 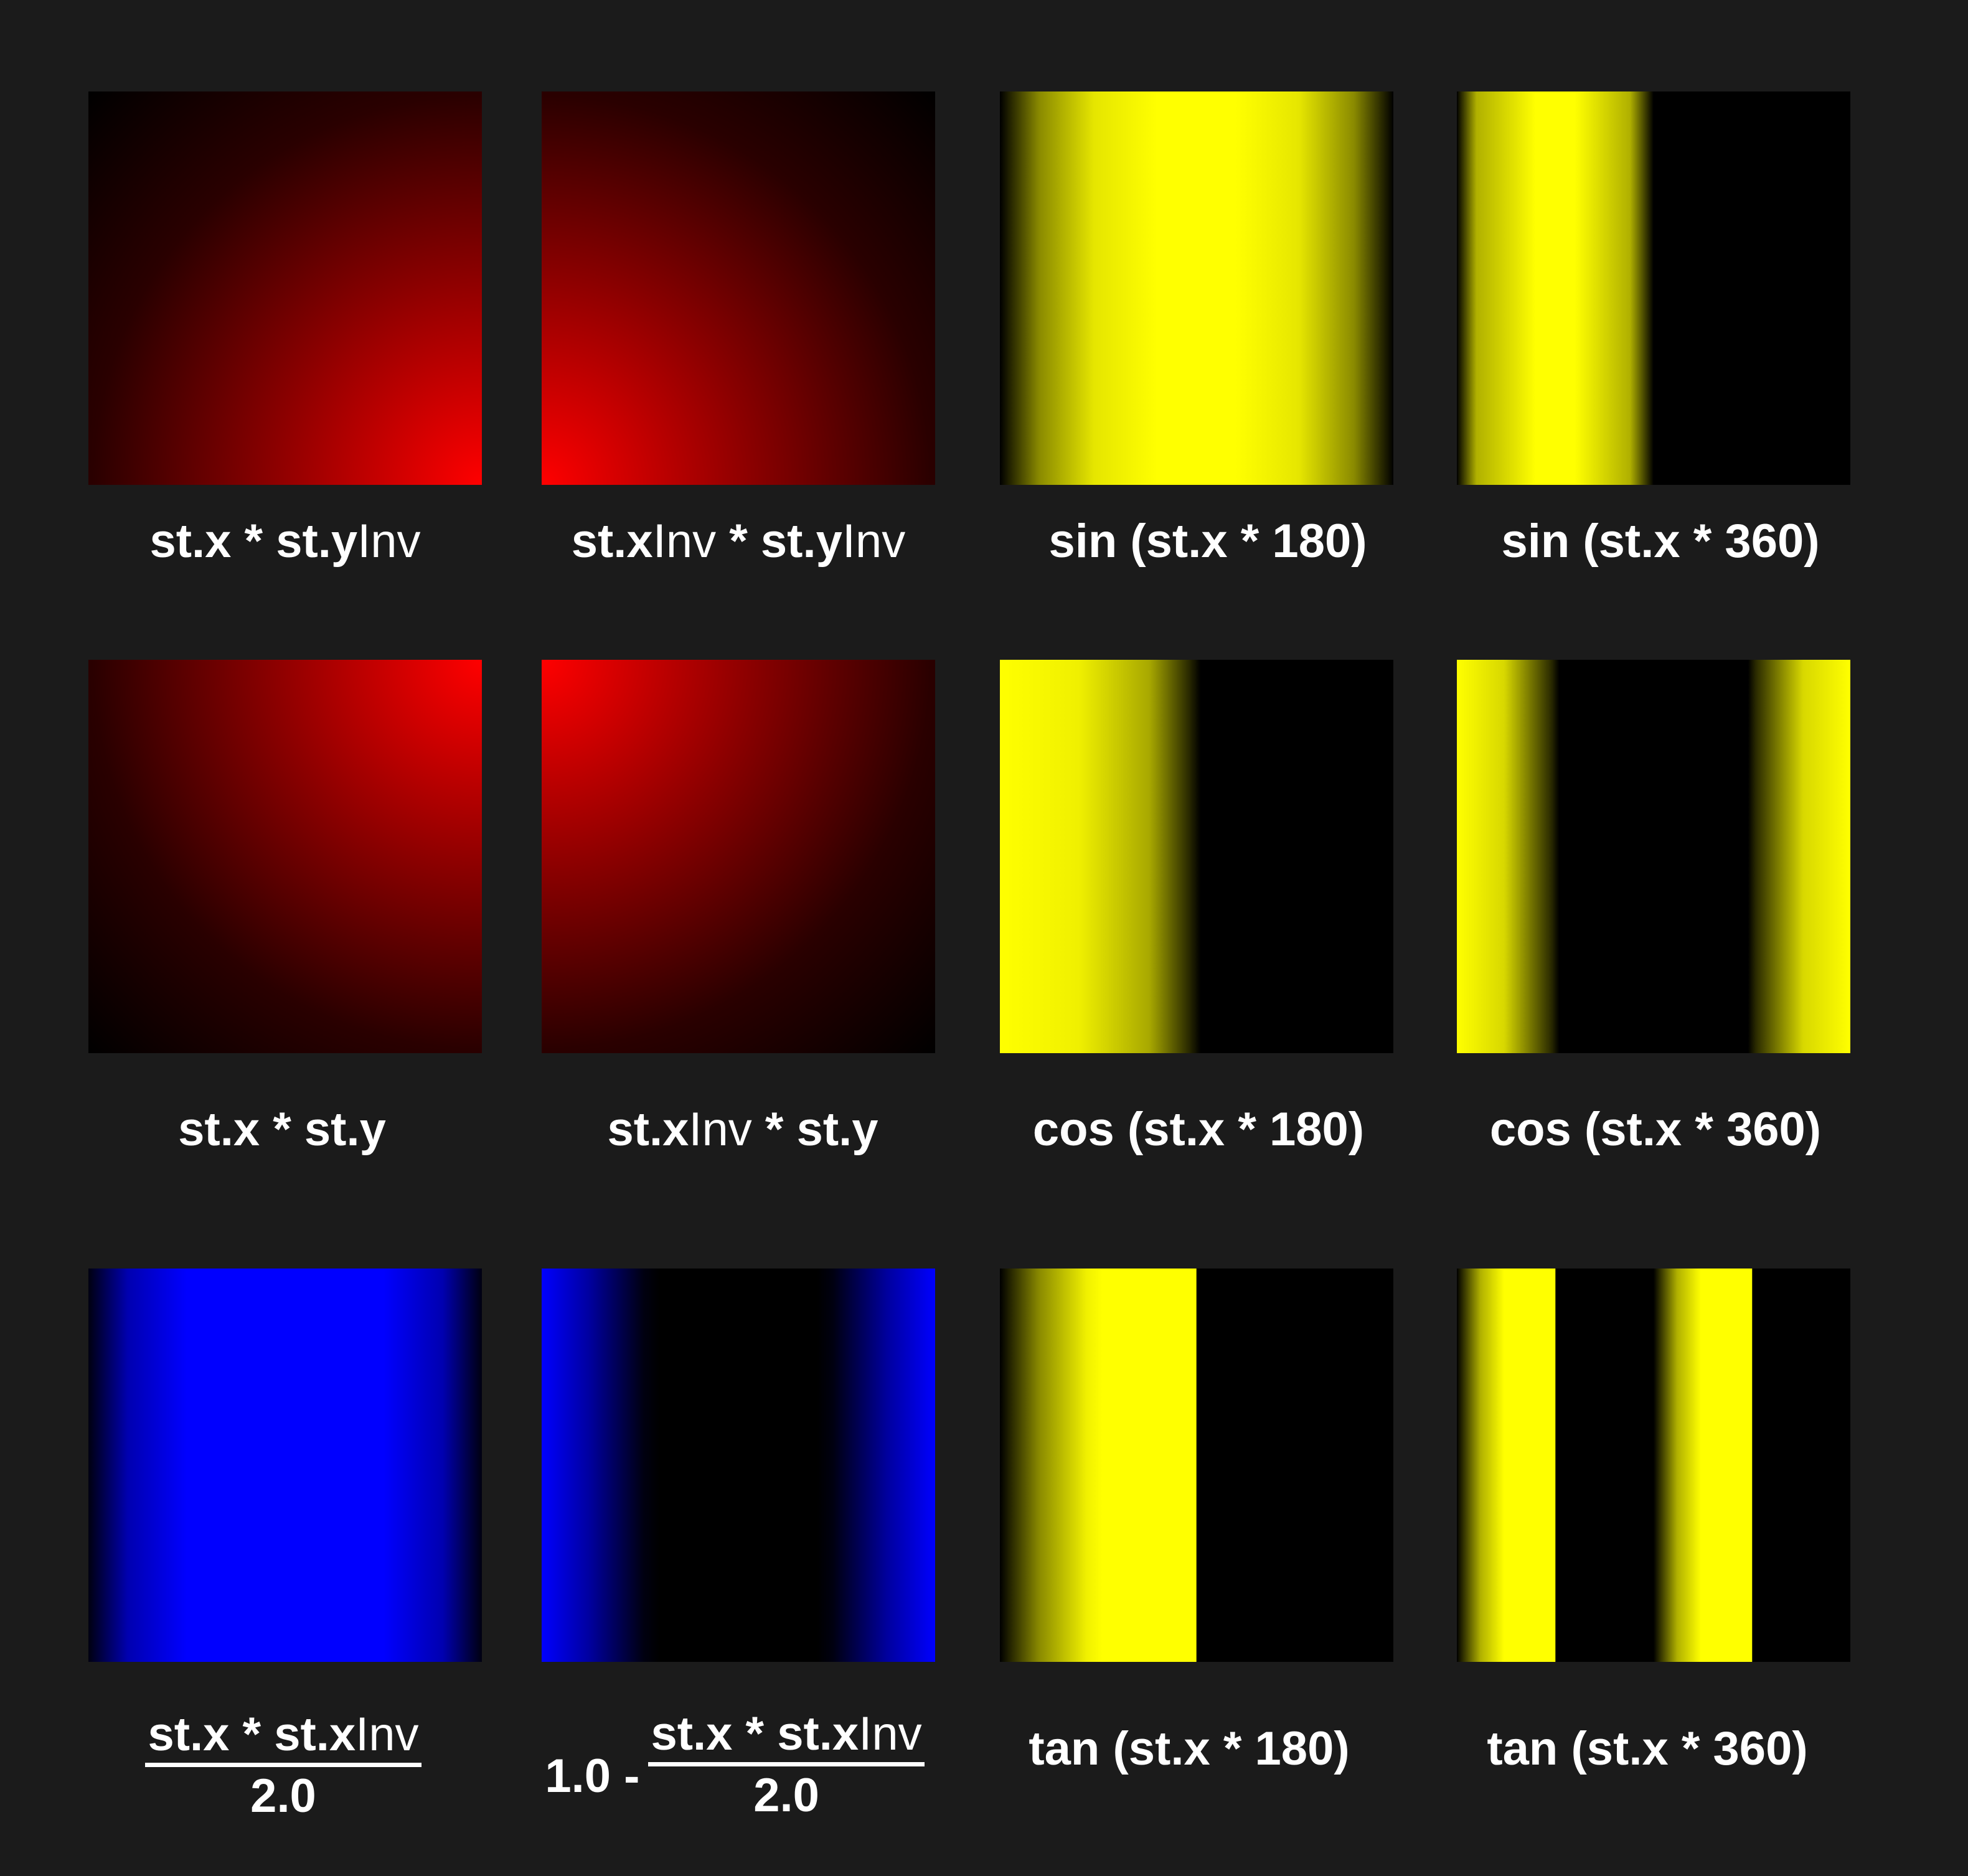 I want to click on gradient-tile-x-times-yinv, so click(x=285, y=288).